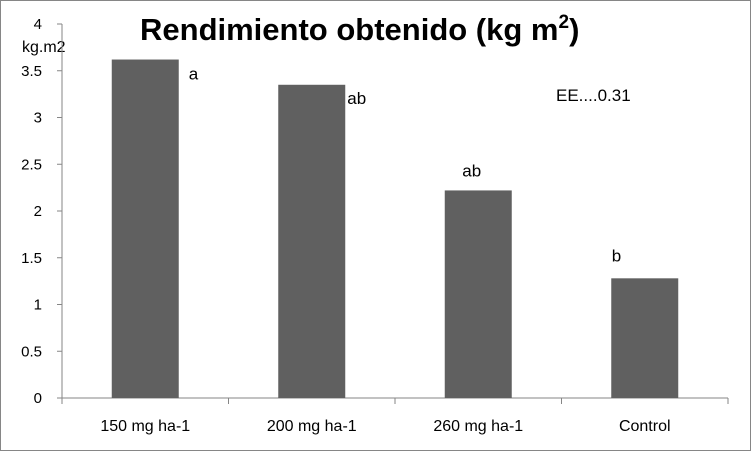 This screenshot has height=451, width=751. Describe the element at coordinates (38, 118) in the screenshot. I see `y-tick-label: 3` at that location.